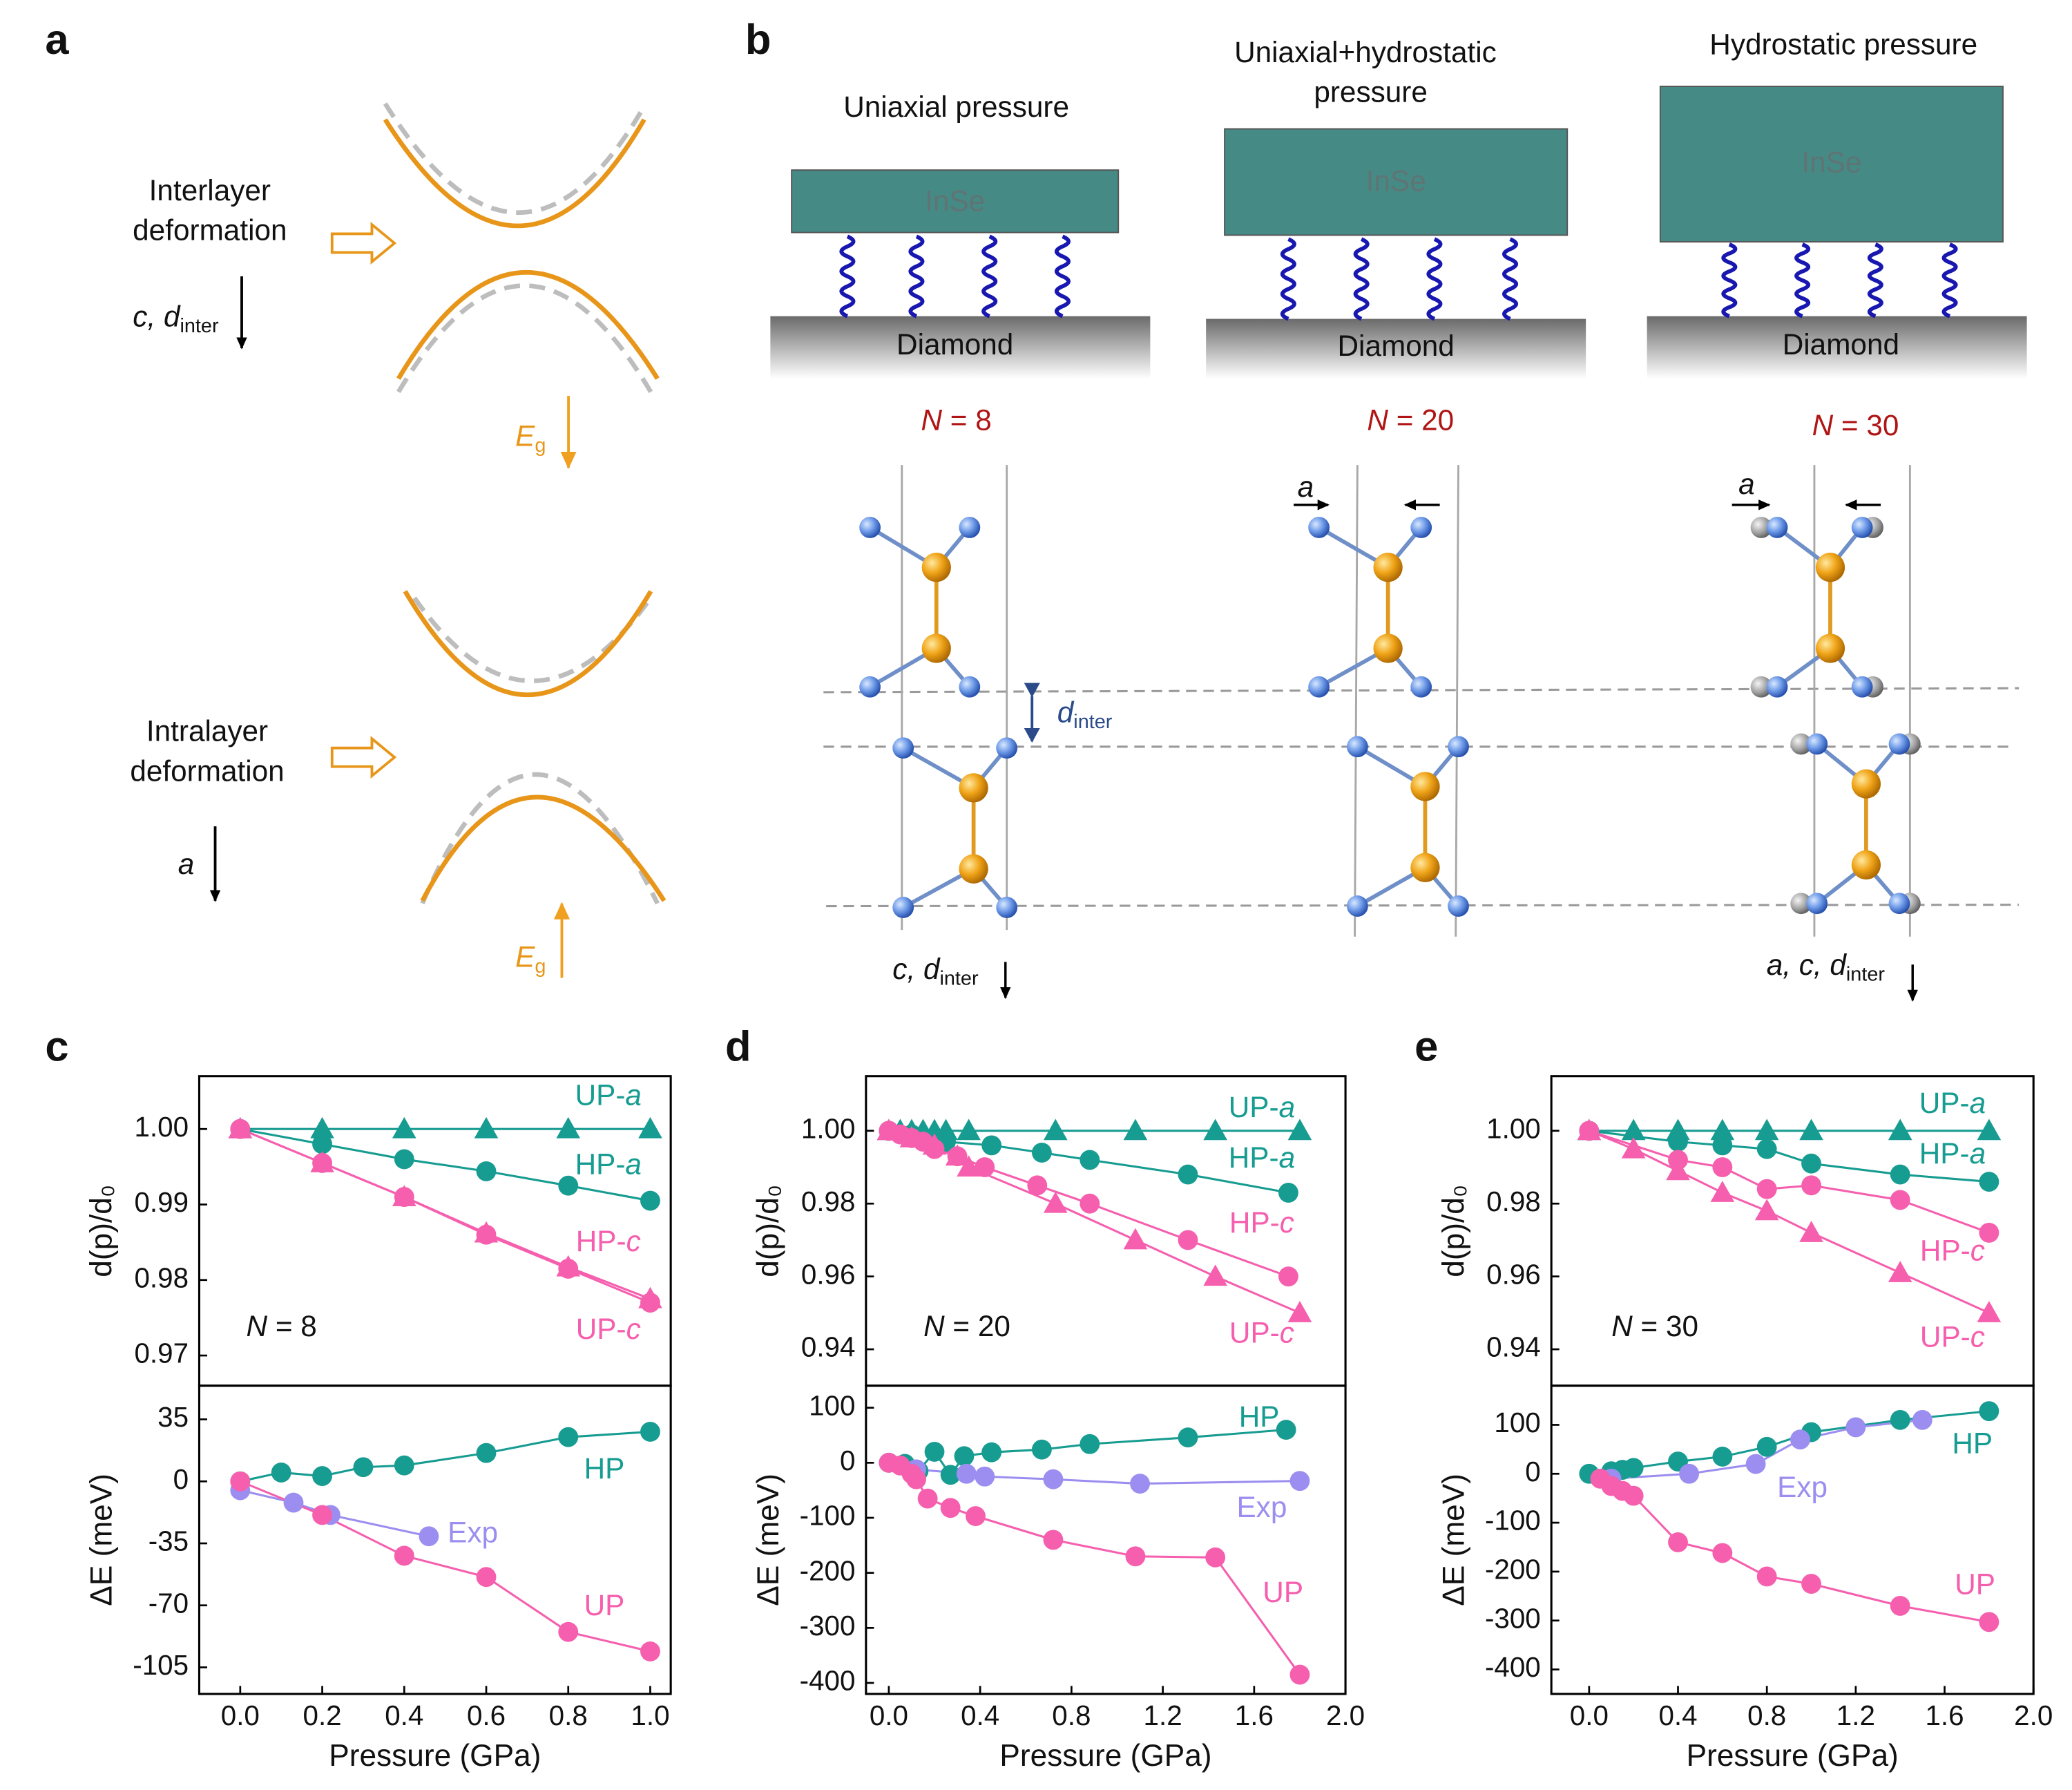 The image size is (2072, 1790). I want to click on y-tick-label: 0, so click(1532, 1472).